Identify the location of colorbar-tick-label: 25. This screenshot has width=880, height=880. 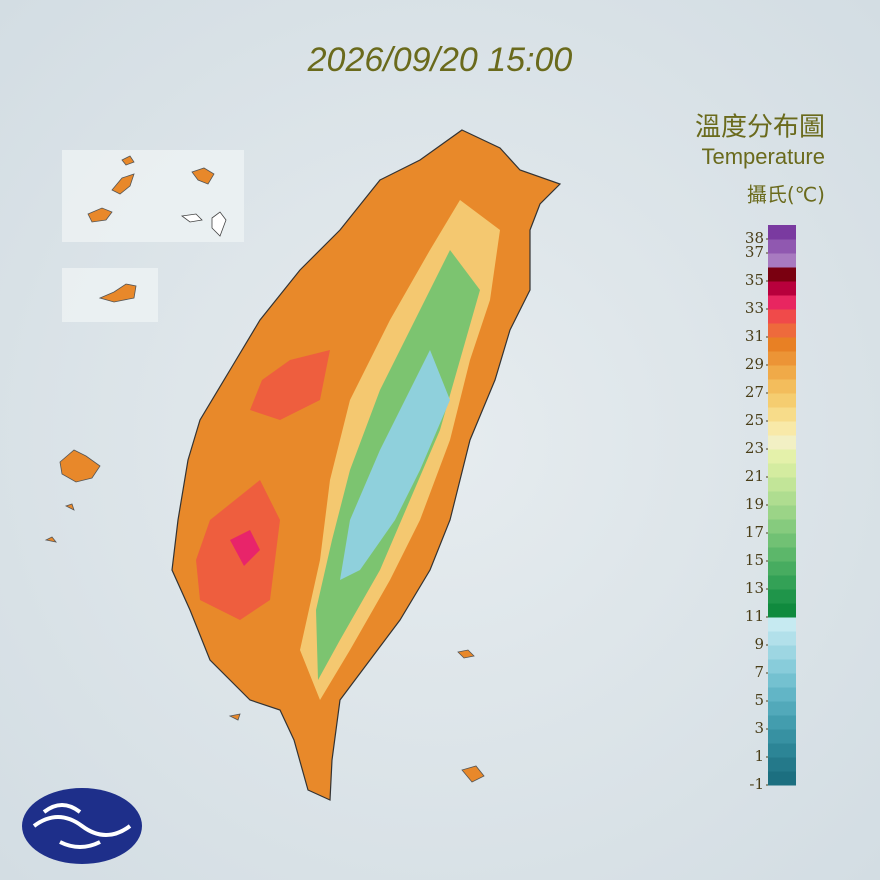
(754, 420).